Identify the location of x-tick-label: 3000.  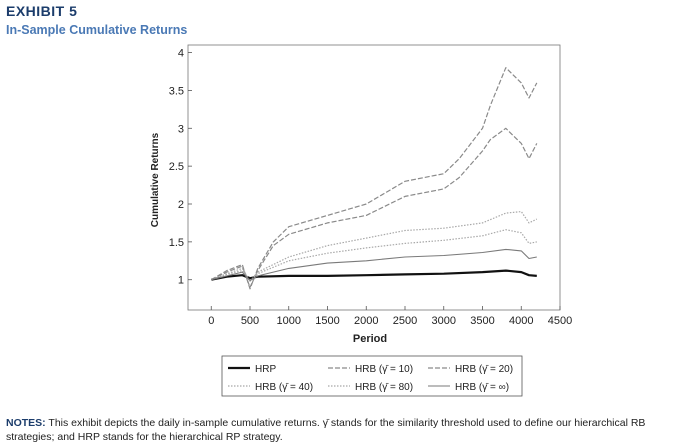
(444, 321).